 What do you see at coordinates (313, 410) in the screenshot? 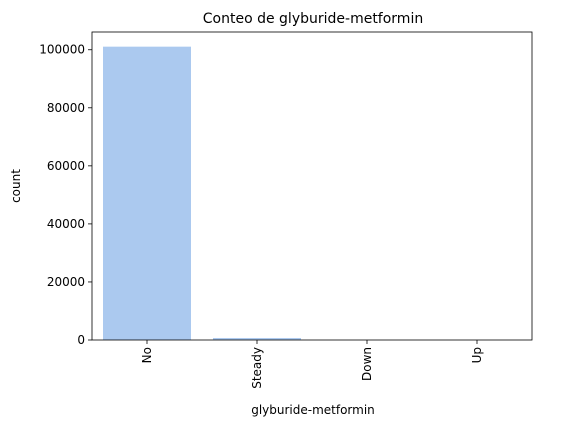
I see `x-axis-label: glyburide-metformin` at bounding box center [313, 410].